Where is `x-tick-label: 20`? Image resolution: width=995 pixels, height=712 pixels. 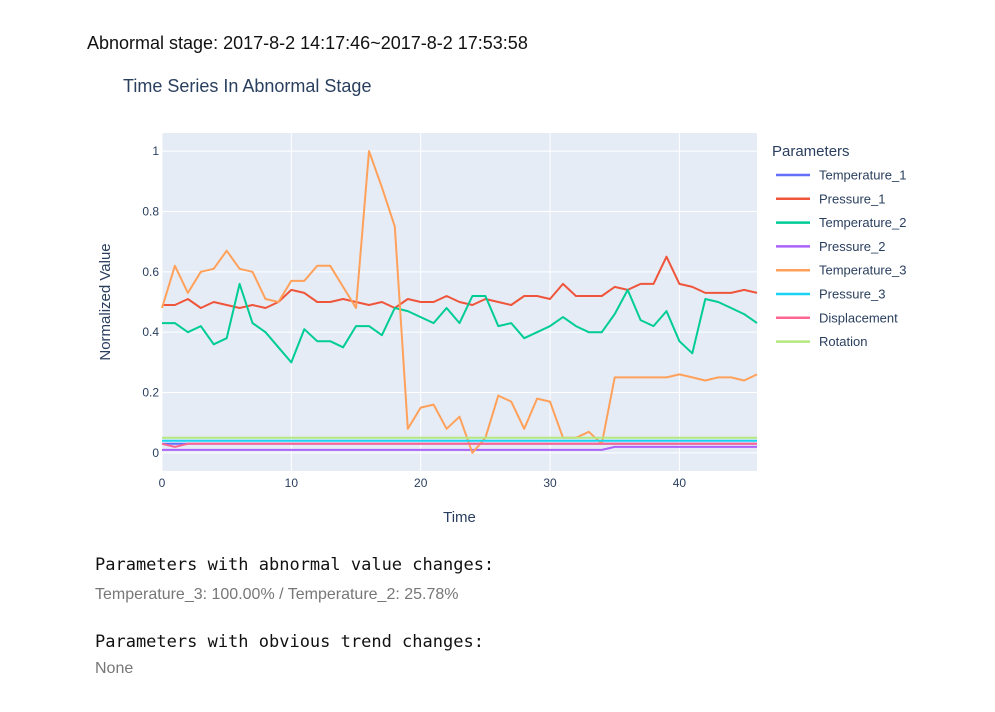
x-tick-label: 20 is located at coordinates (421, 483).